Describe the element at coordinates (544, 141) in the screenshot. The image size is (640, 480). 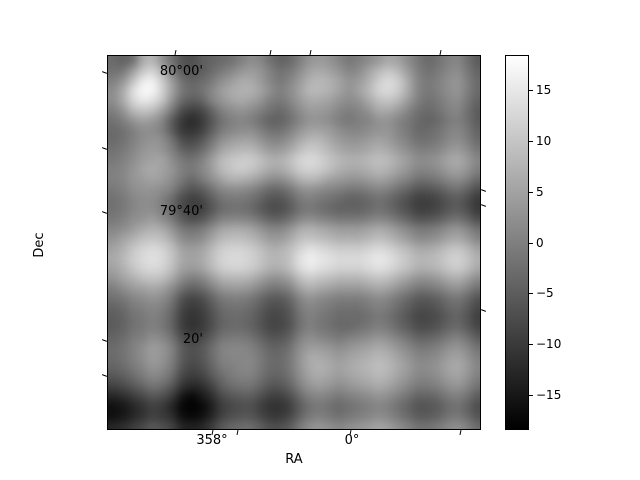
I see `colorbar-ticklabel-1: 10` at that location.